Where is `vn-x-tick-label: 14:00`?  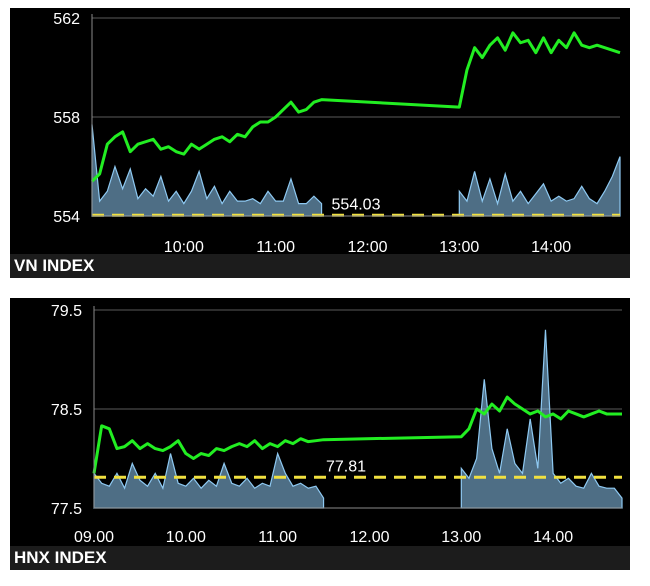
vn-x-tick-label: 14:00 is located at coordinates (551, 247).